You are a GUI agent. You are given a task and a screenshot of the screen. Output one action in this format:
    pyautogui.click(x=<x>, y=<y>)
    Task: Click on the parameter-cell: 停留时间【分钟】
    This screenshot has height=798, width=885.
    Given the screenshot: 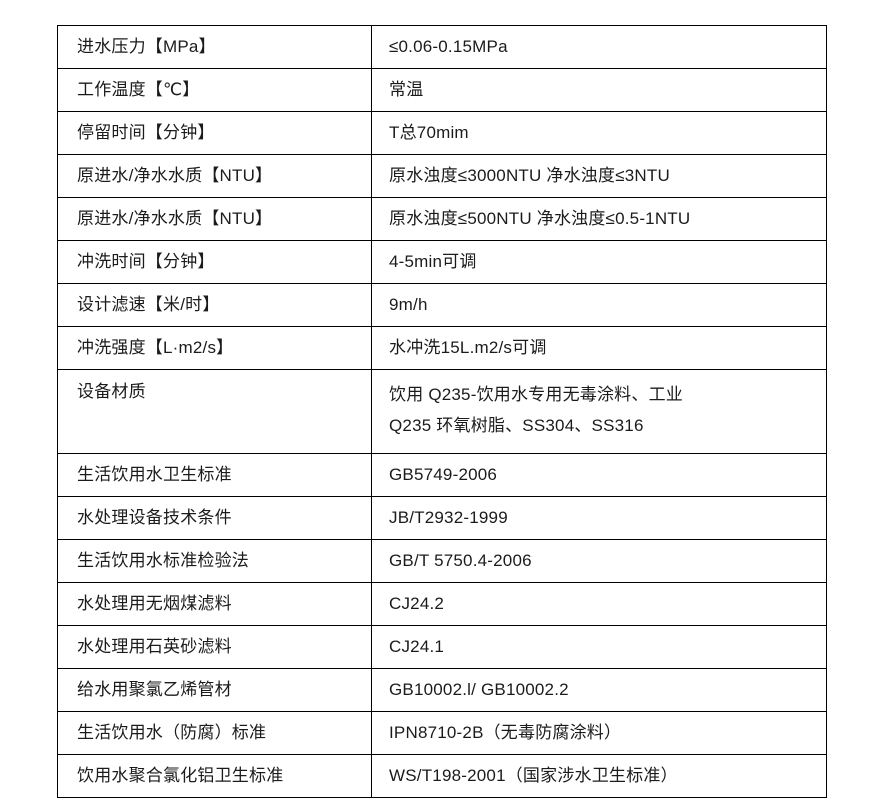 What is the action you would take?
    pyautogui.click(x=214, y=133)
    